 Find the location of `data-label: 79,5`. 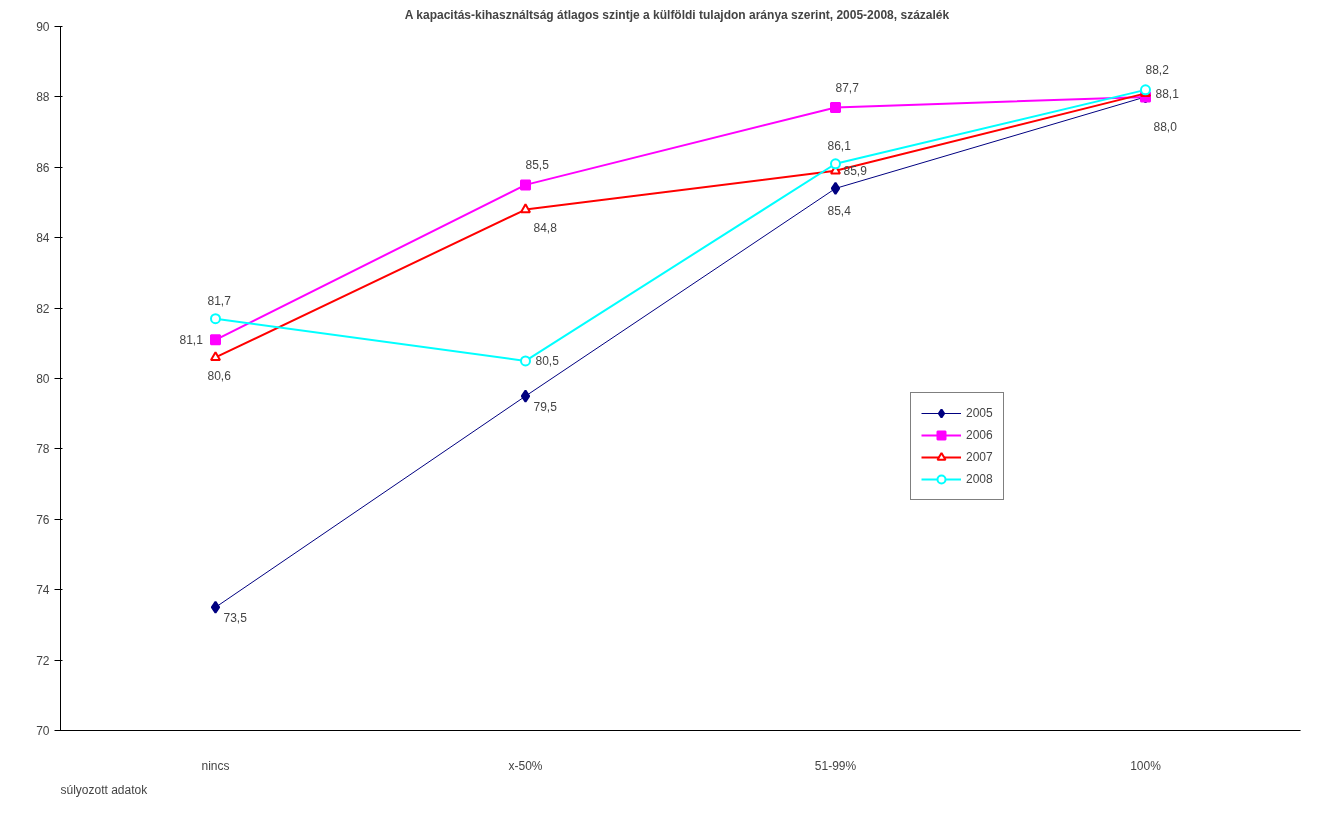

data-label: 79,5 is located at coordinates (545, 406).